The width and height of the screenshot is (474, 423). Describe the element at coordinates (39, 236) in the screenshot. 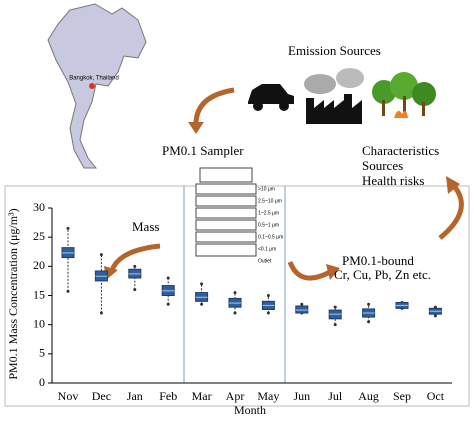

I see `y-tick-label: 25` at that location.